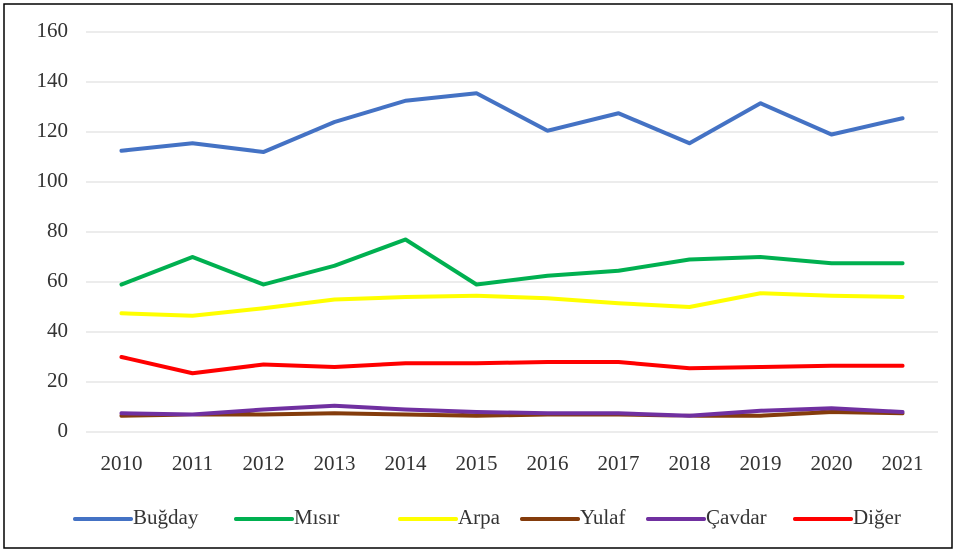 The height and width of the screenshot is (558, 957). What do you see at coordinates (761, 463) in the screenshot?
I see `x-tick-label: 2019` at bounding box center [761, 463].